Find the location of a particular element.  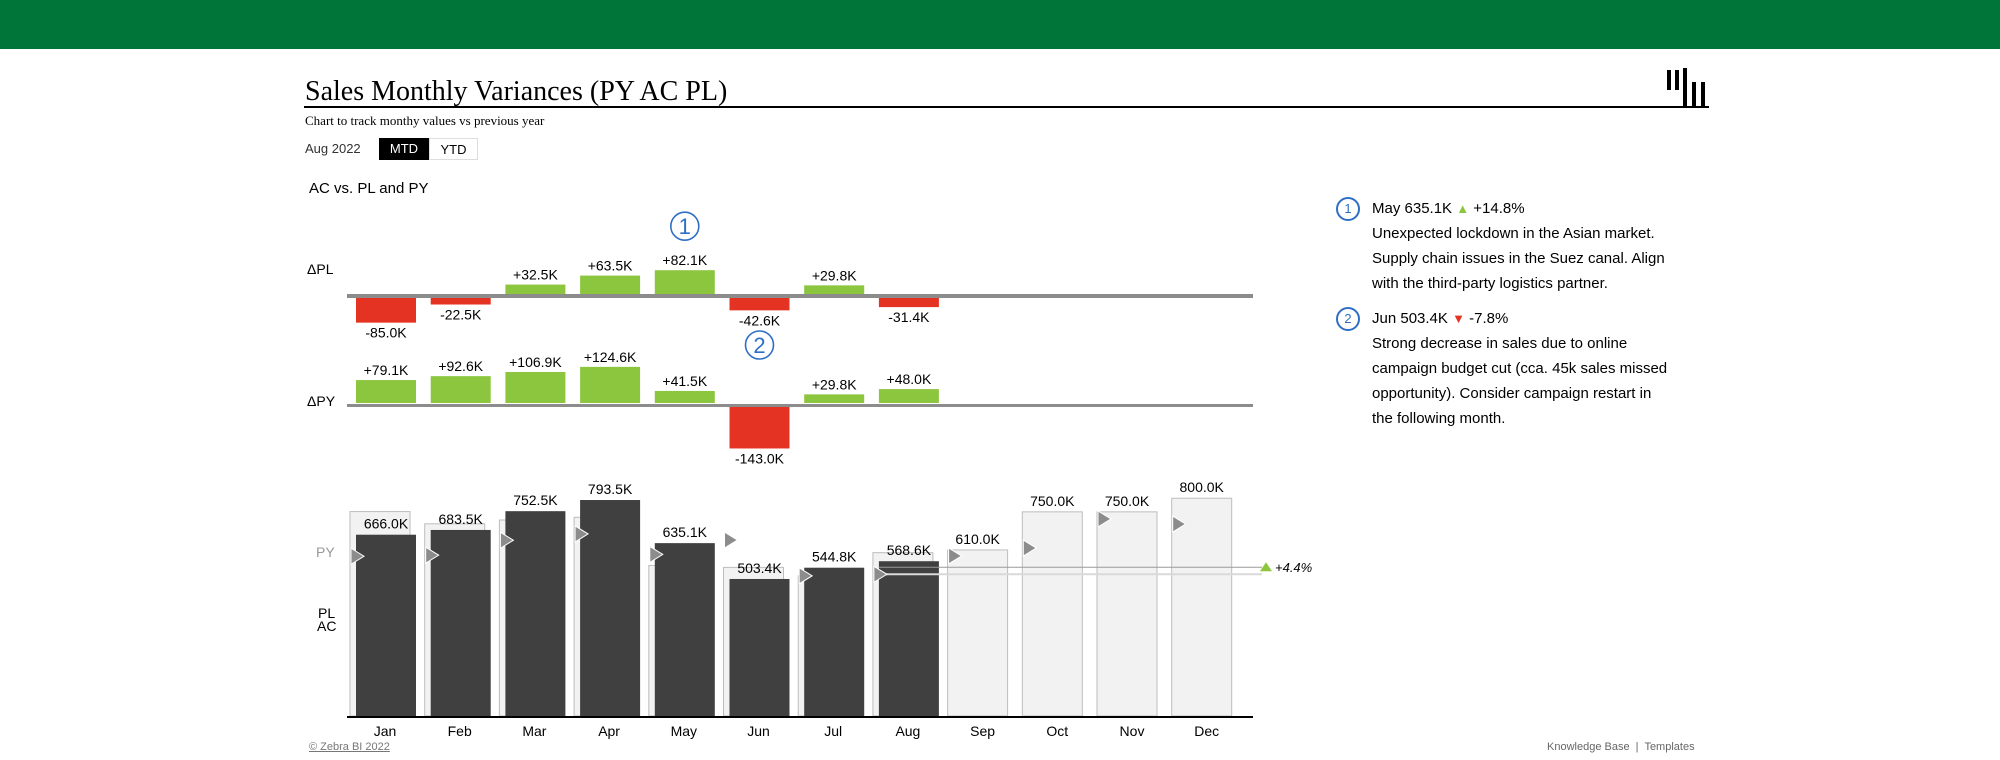

triangle-up-icon: ▲ is located at coordinates (1463, 208).